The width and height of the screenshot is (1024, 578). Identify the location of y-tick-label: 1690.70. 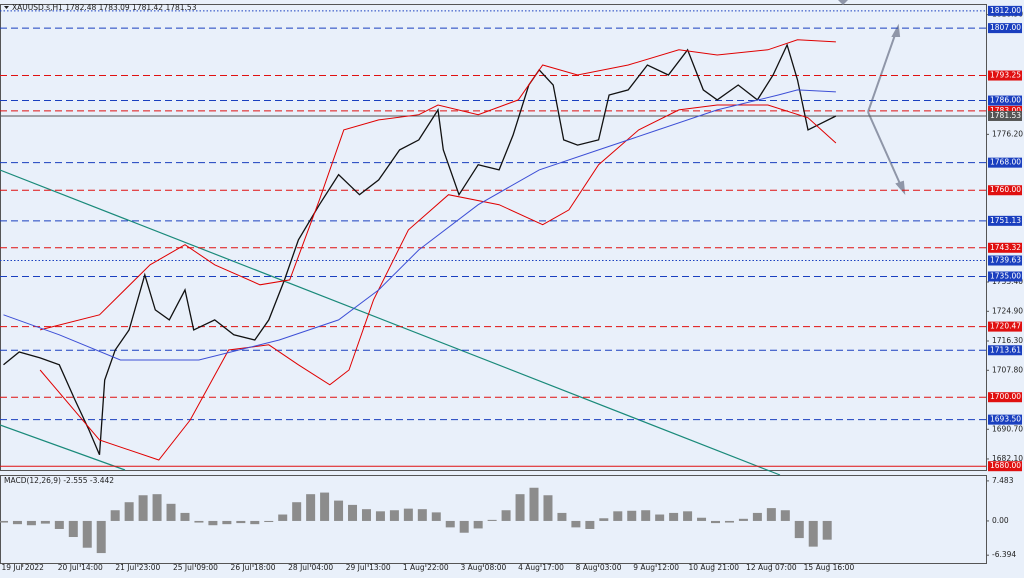
(1007, 428).